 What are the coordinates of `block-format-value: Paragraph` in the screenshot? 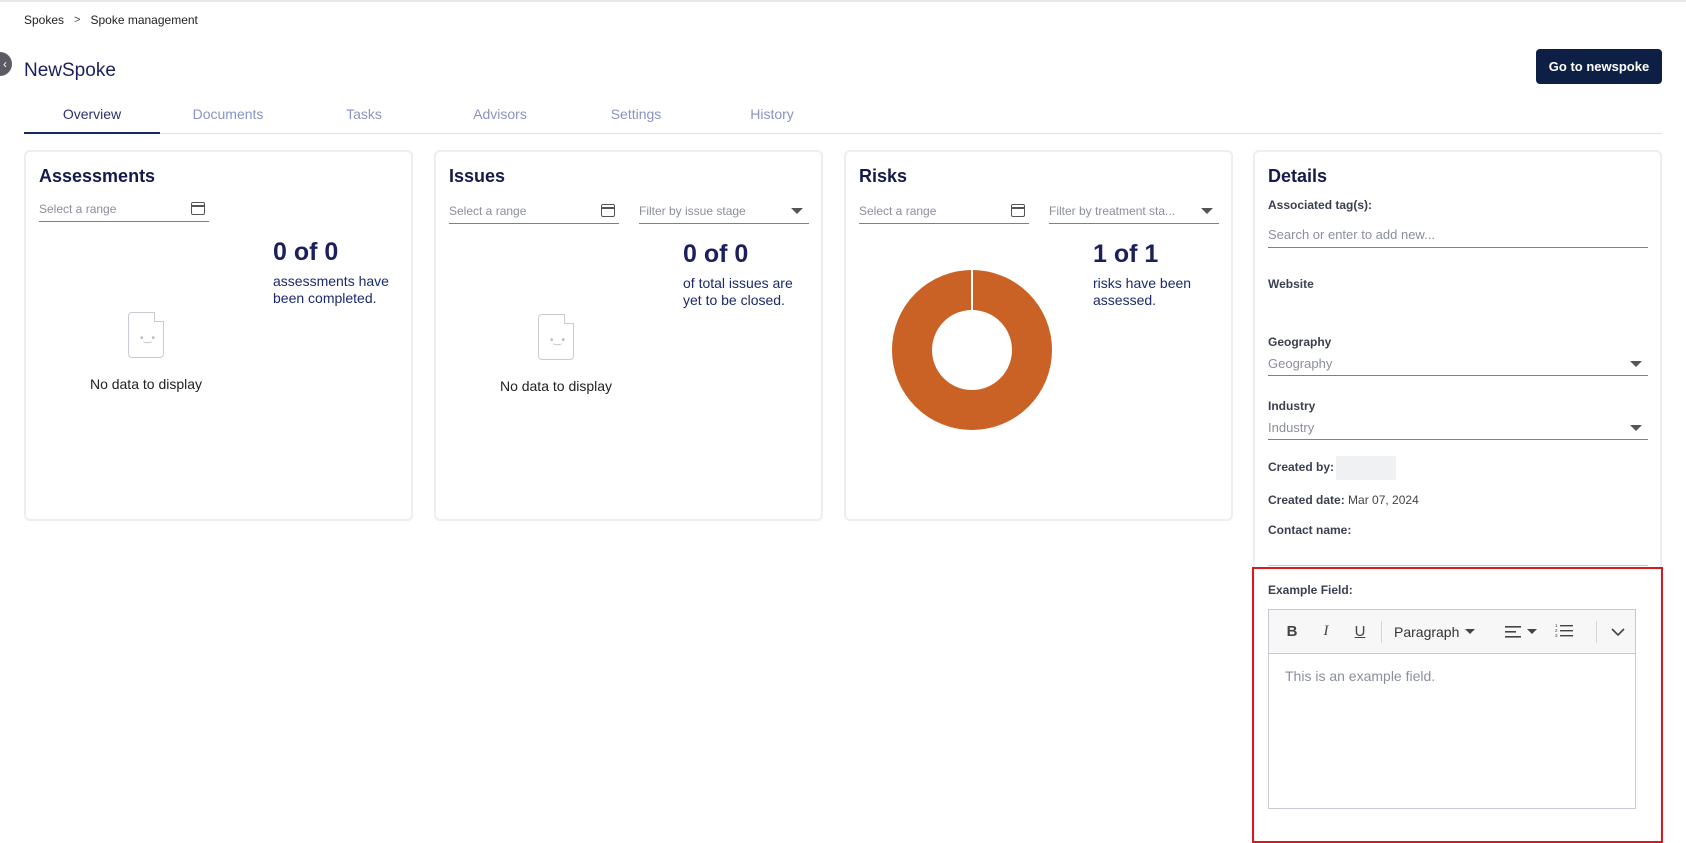 It's located at (1427, 631).